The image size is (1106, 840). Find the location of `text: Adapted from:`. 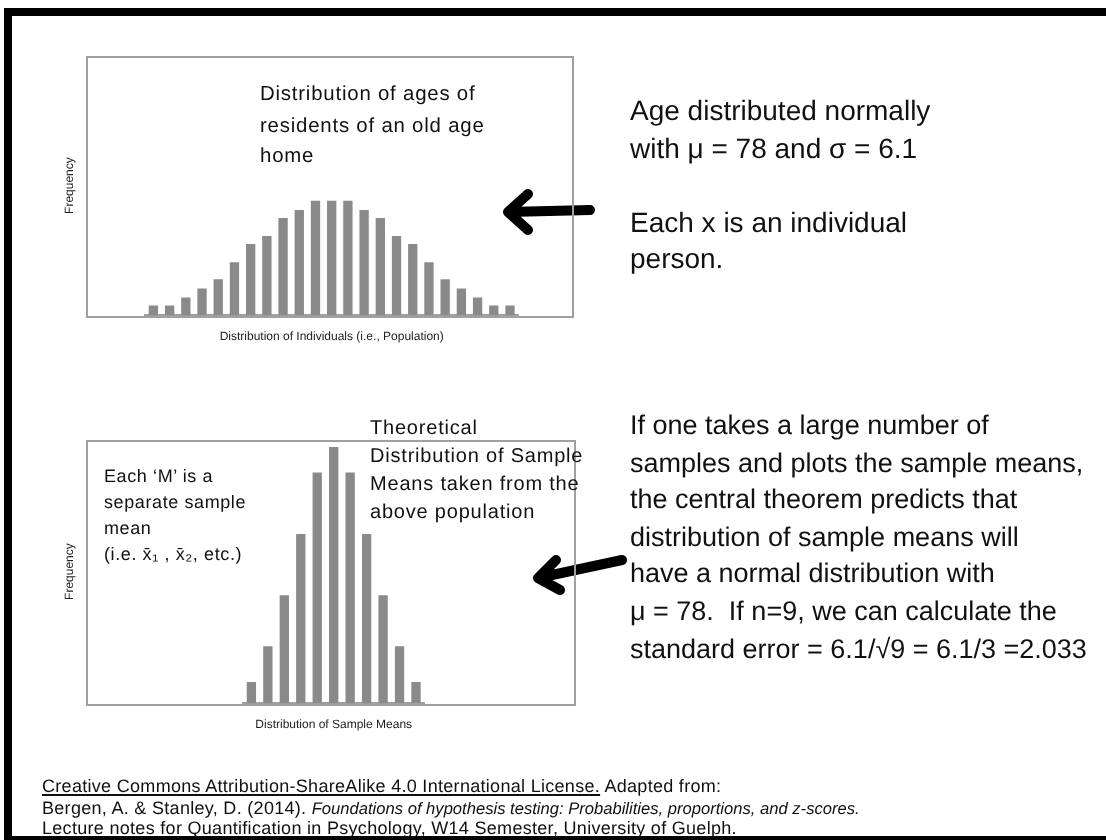

text: Adapted from: is located at coordinates (663, 786).